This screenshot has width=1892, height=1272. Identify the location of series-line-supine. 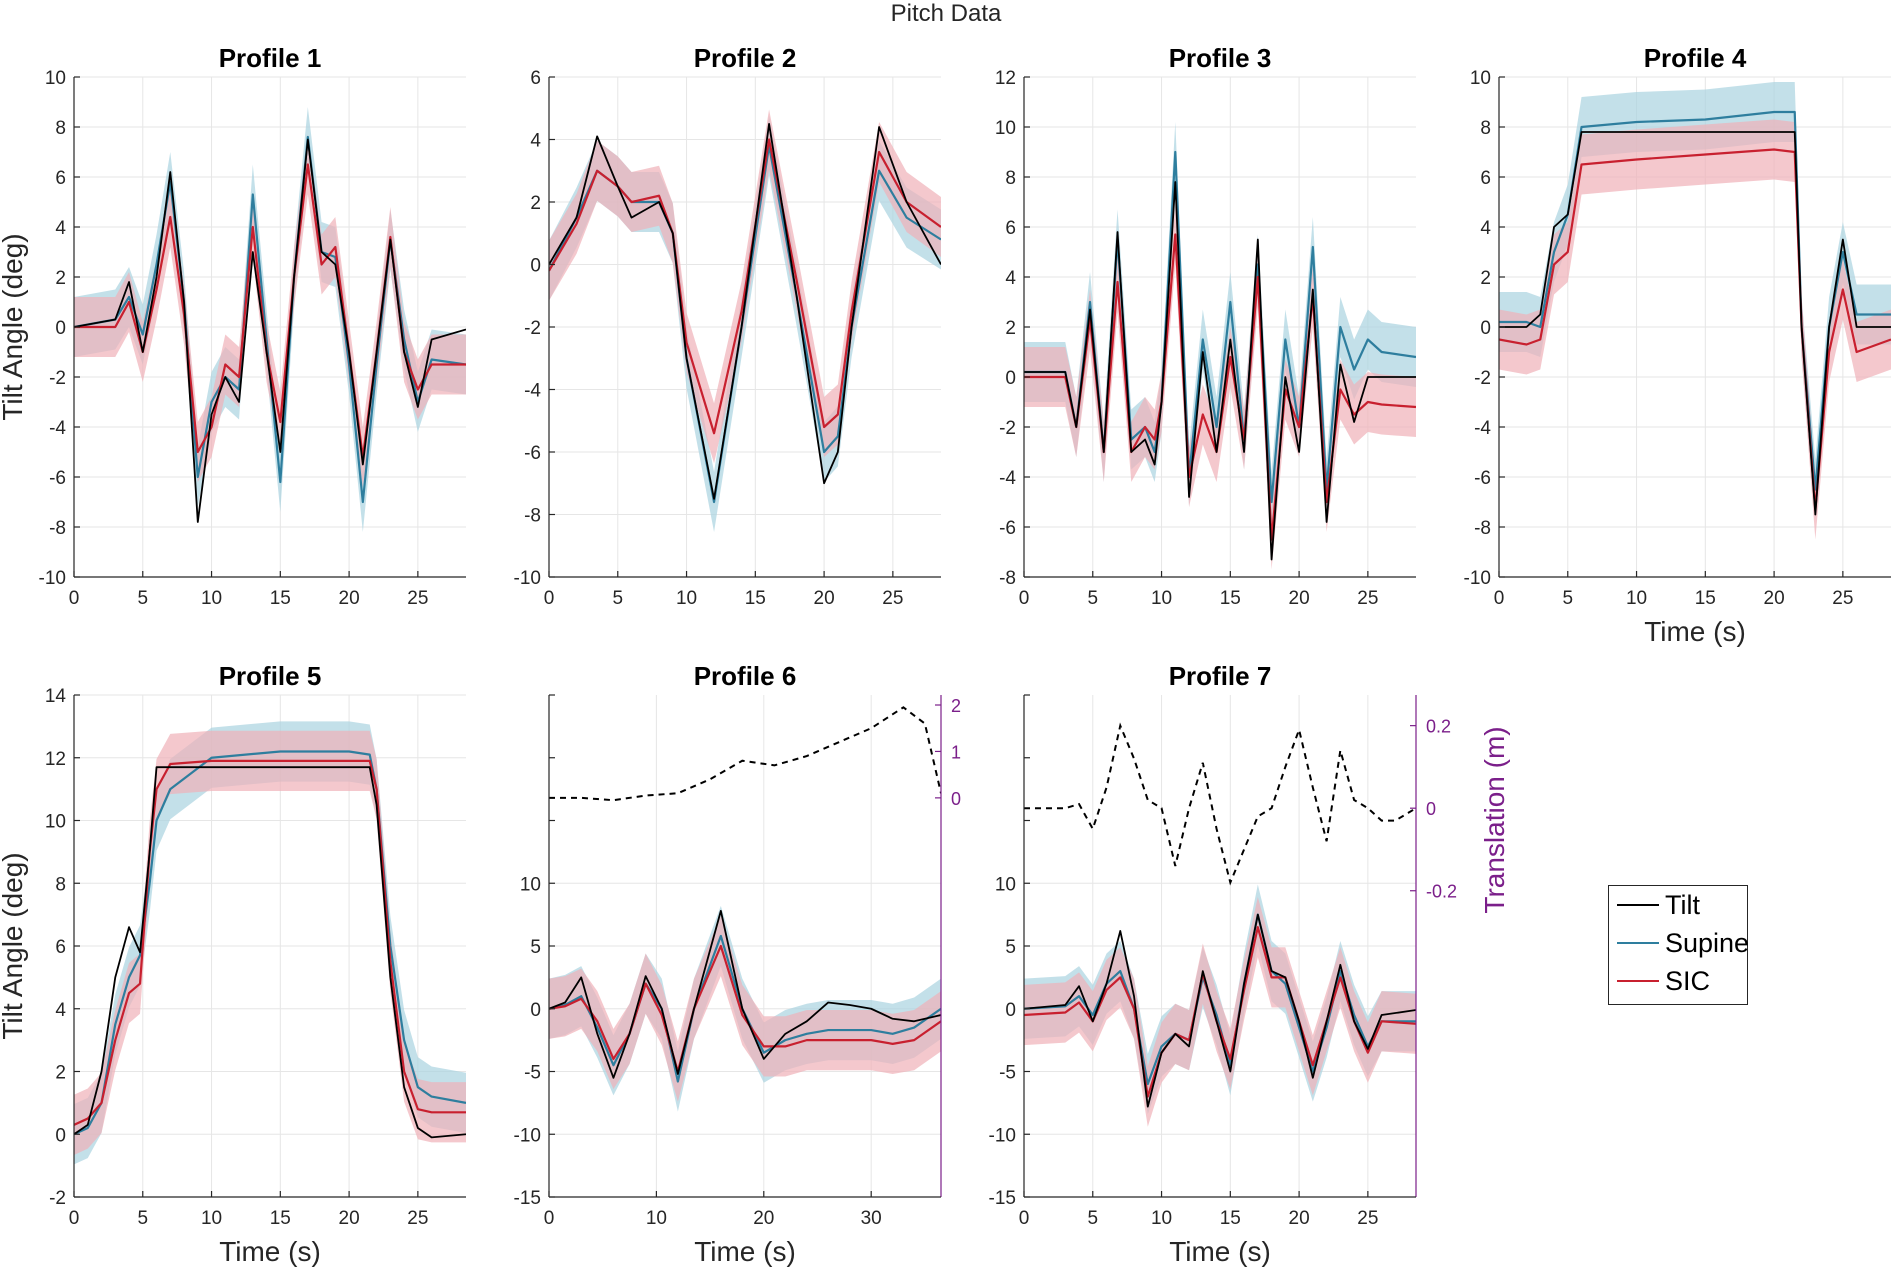
(270, 943).